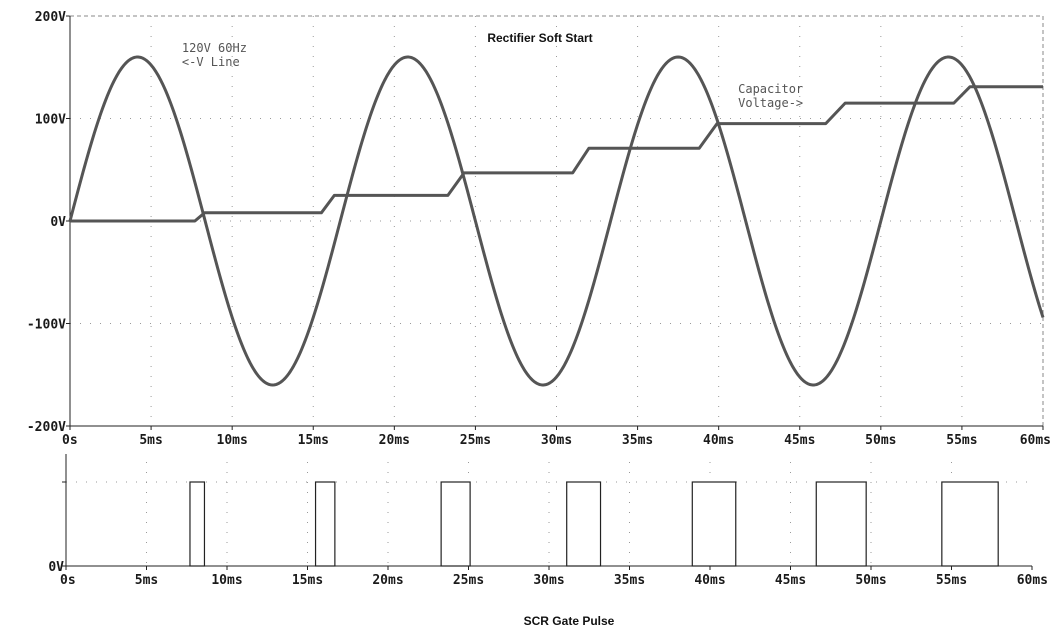 Image resolution: width=1052 pixels, height=630 pixels. Describe the element at coordinates (539, 38) in the screenshot. I see `top-chart-title: Rectifier Soft Start` at that location.